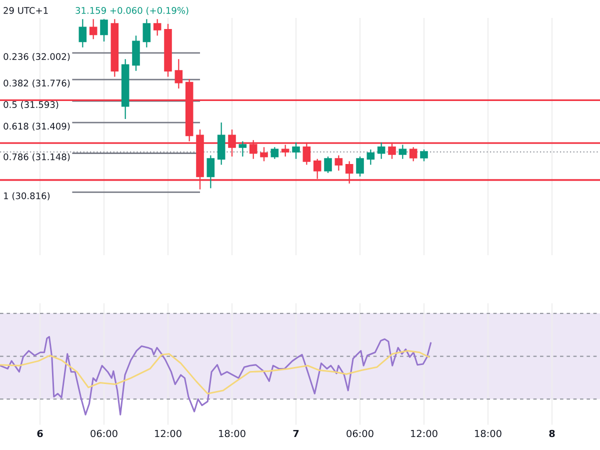 This screenshot has width=600, height=450. I want to click on ref-line-label: 0.382 (31.776), so click(37, 84).